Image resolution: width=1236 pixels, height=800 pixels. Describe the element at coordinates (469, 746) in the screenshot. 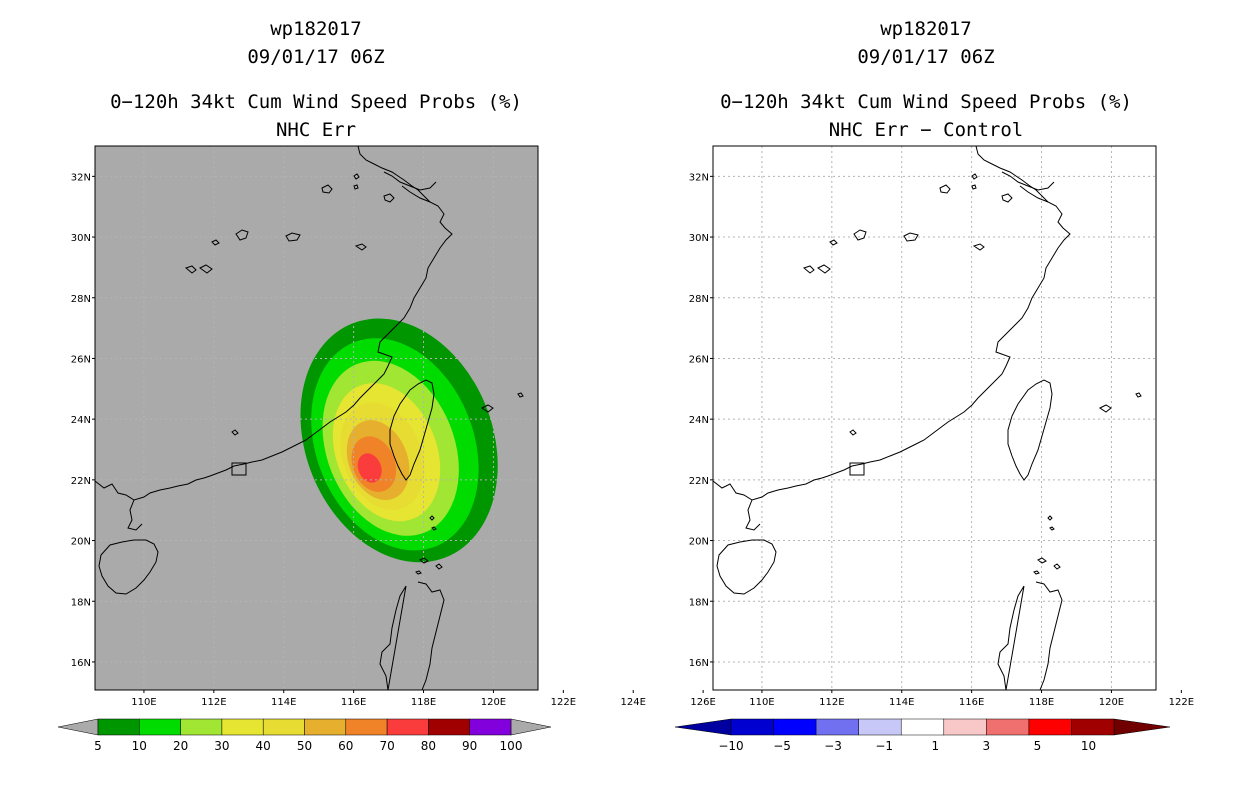

I see `colorbar-label: 90` at that location.